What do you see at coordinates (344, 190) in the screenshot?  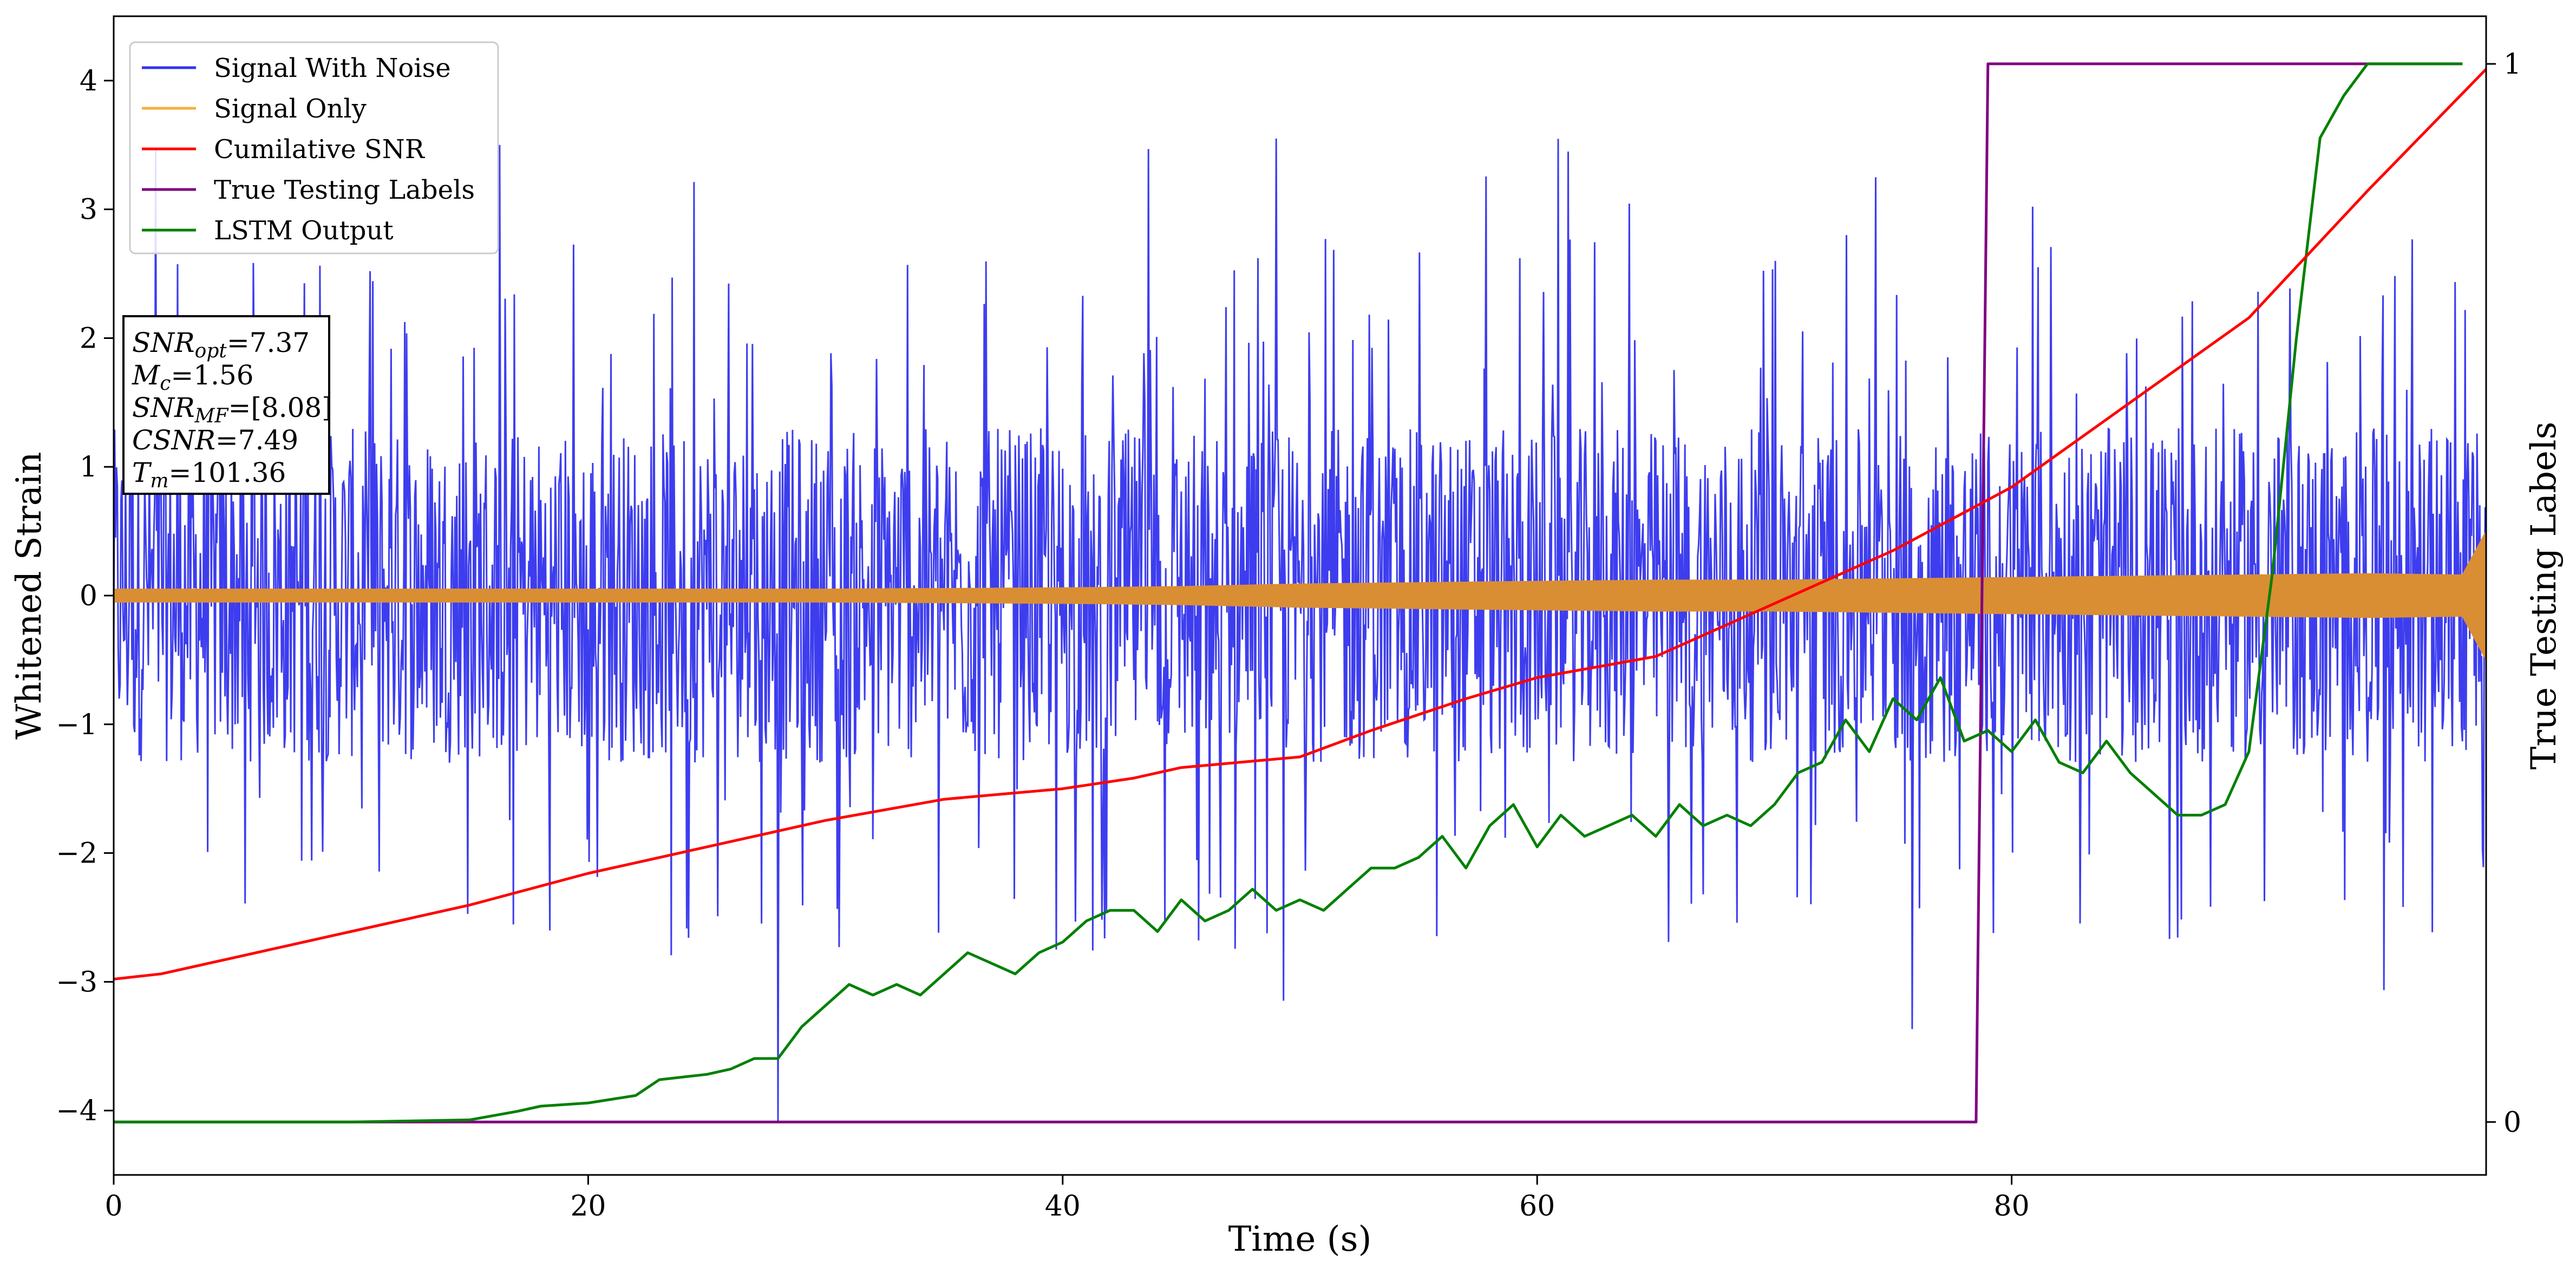 I see `legend-label: True Testing Labels` at bounding box center [344, 190].